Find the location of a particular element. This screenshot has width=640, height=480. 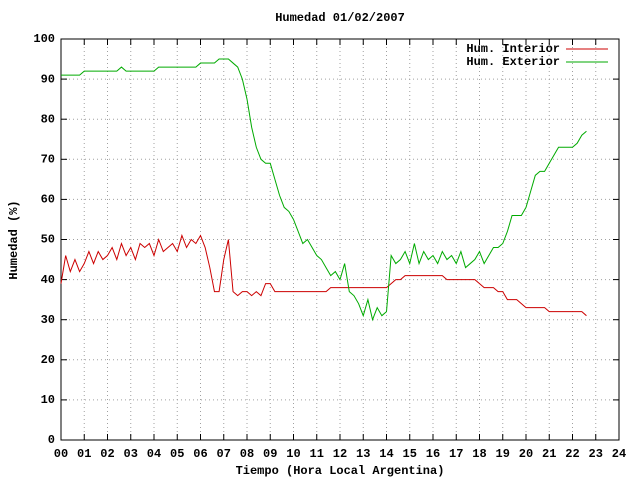

x-tick-label: 19 is located at coordinates (503, 454).